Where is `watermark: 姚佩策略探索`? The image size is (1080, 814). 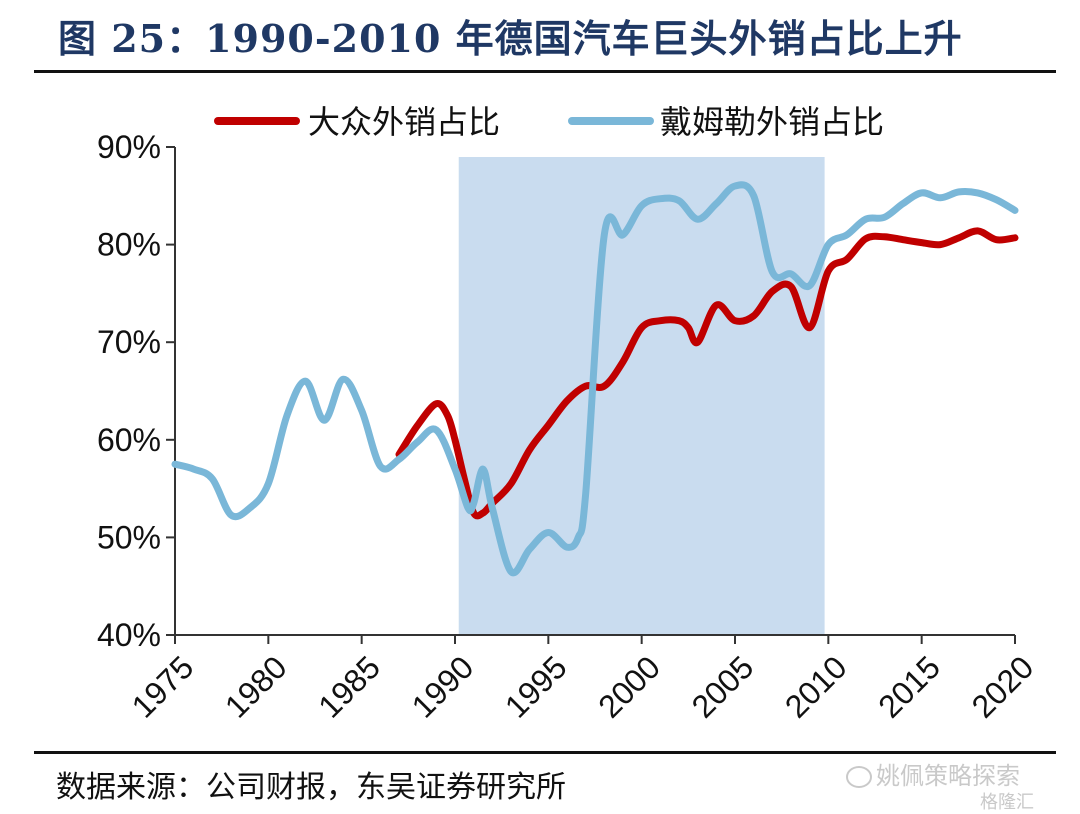
watermark: 姚佩策略探索 is located at coordinates (933, 773).